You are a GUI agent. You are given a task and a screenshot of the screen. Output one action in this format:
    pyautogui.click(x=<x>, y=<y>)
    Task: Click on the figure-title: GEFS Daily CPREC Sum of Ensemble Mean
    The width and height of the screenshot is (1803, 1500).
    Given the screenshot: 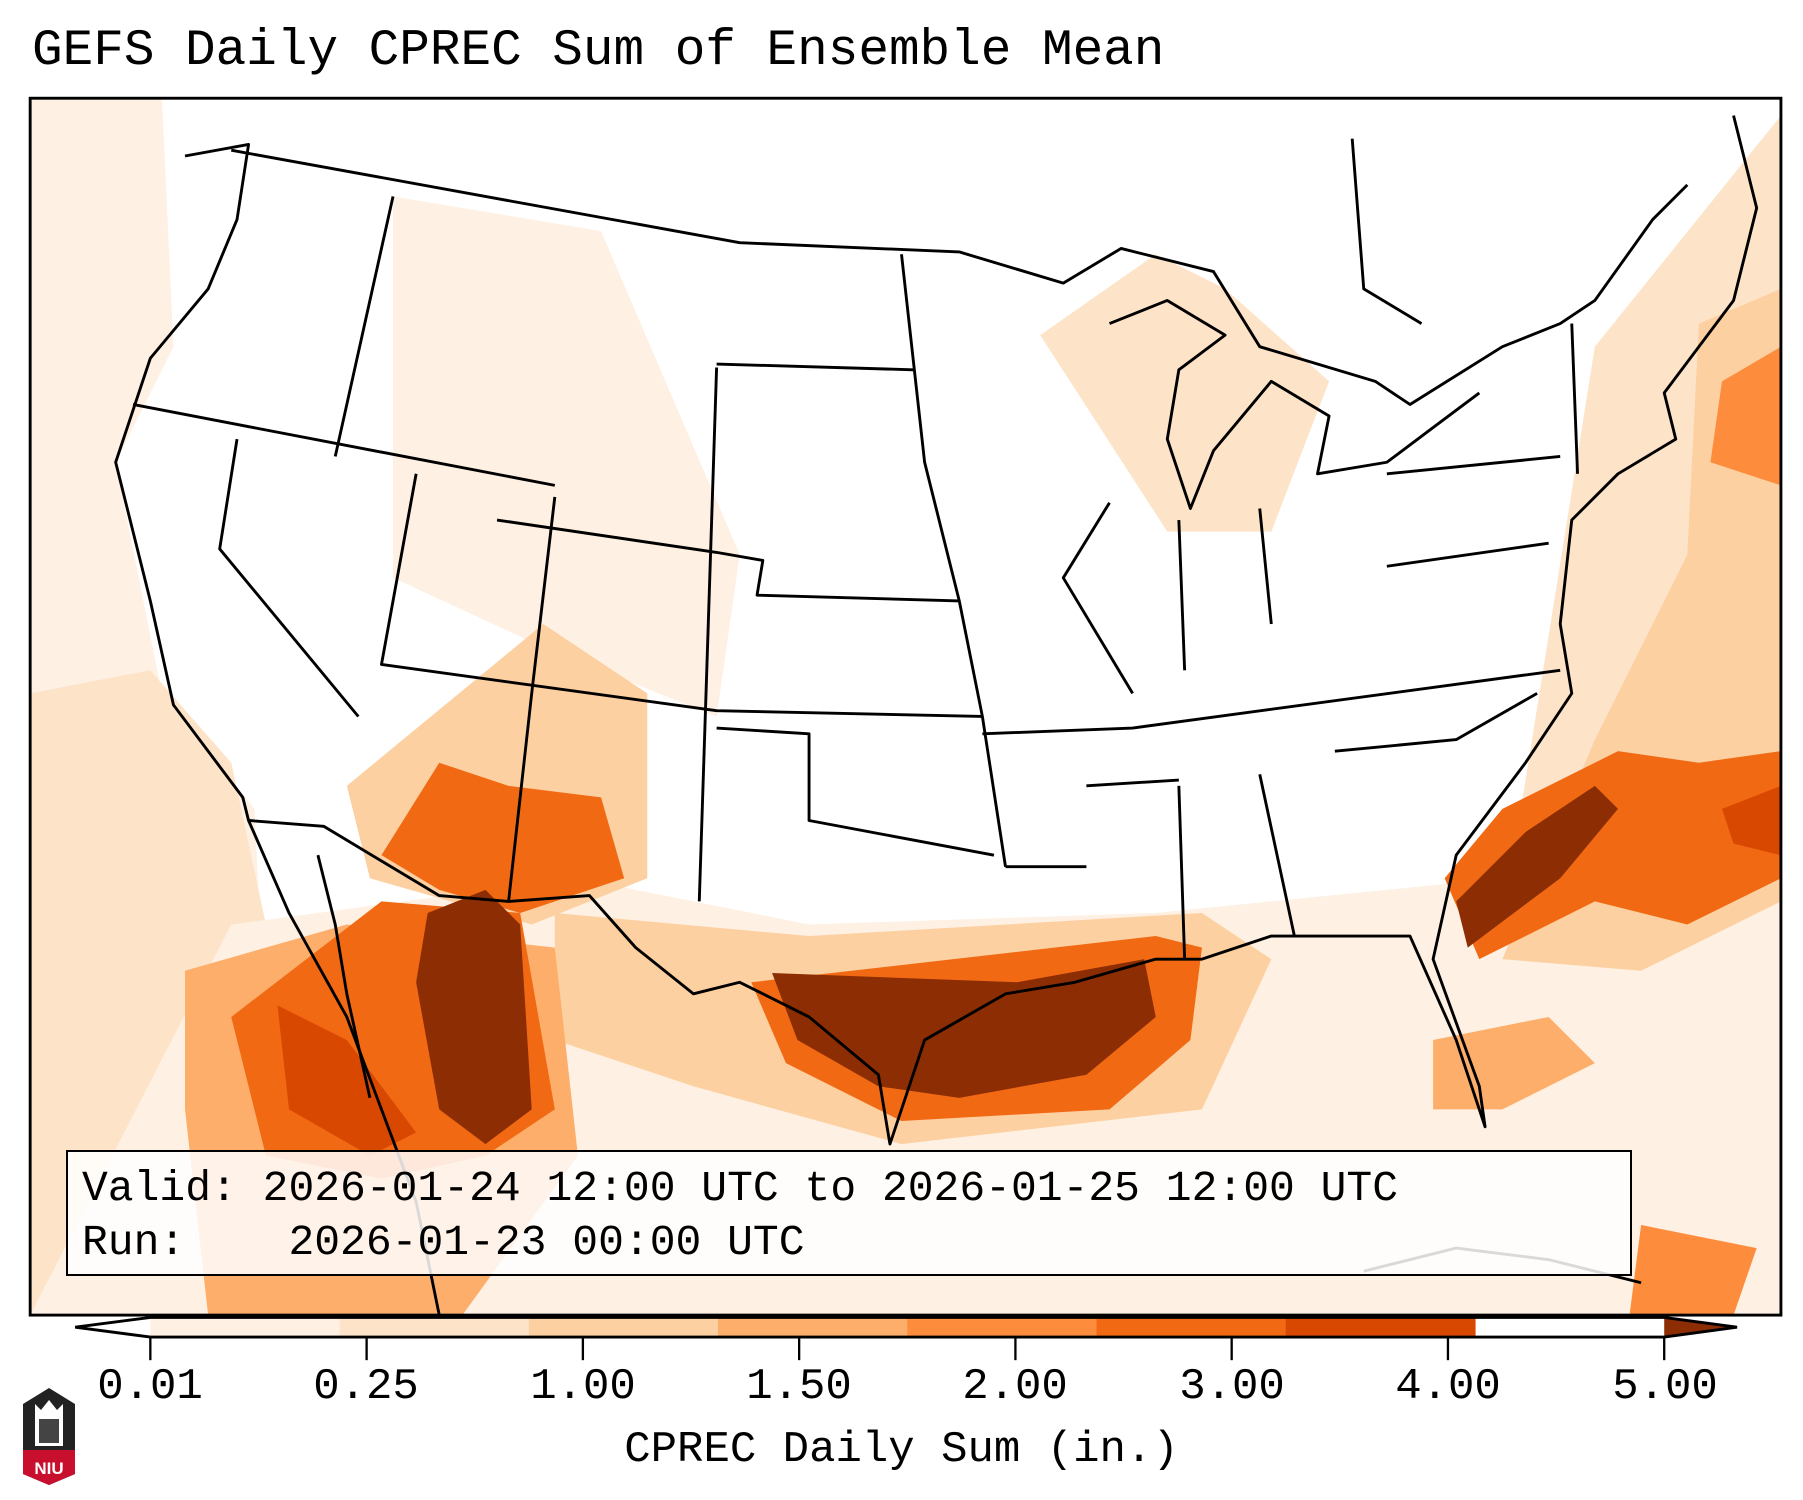 What is the action you would take?
    pyautogui.click(x=598, y=51)
    